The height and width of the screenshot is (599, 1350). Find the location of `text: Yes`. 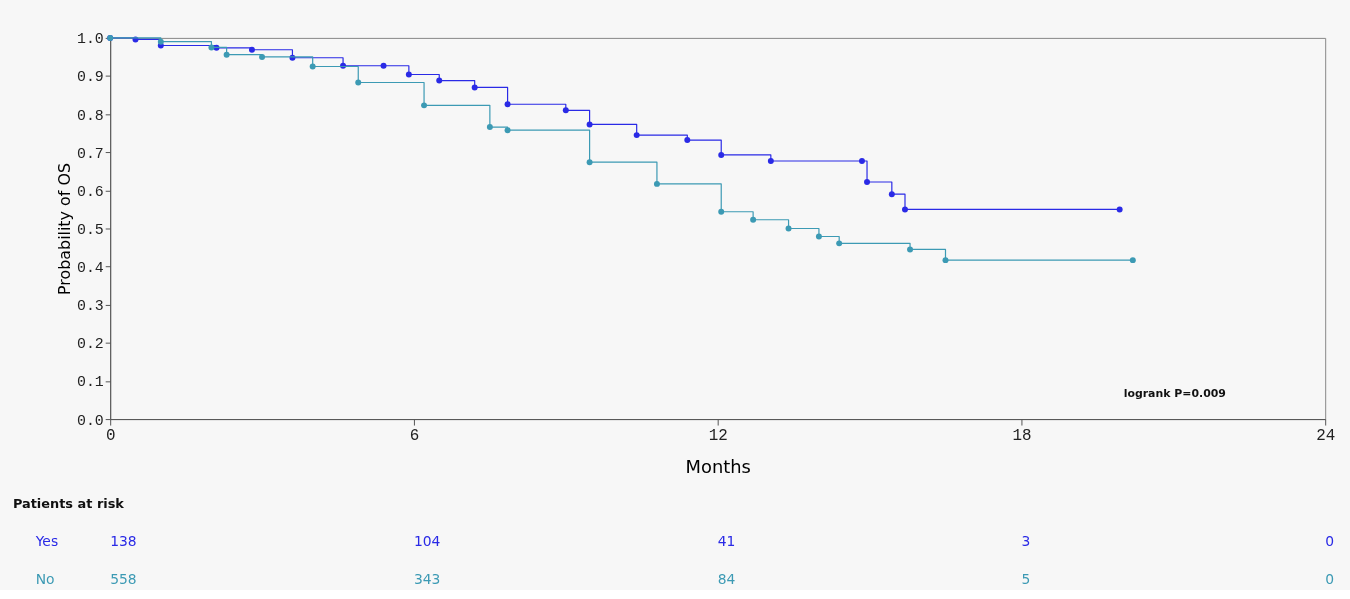

text: Yes is located at coordinates (46, 541).